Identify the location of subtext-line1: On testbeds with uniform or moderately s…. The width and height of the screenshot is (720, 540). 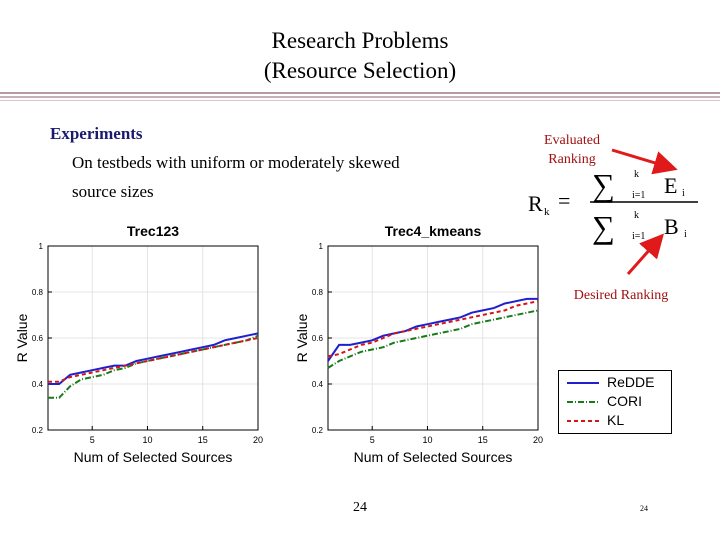
(236, 162).